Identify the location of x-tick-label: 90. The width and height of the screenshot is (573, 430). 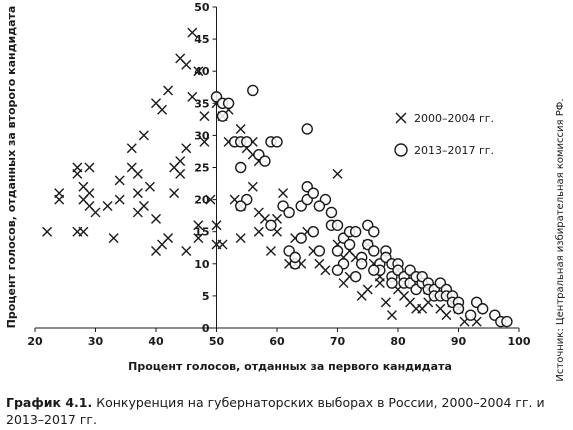
(459, 341).